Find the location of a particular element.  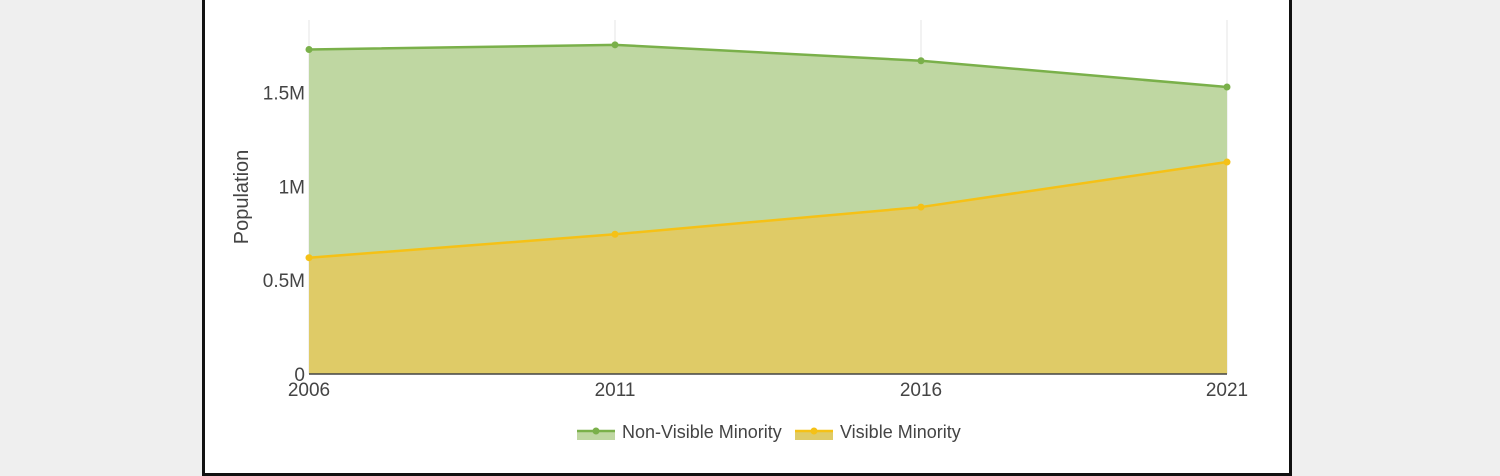

x-tick-label: 2011 is located at coordinates (615, 390).